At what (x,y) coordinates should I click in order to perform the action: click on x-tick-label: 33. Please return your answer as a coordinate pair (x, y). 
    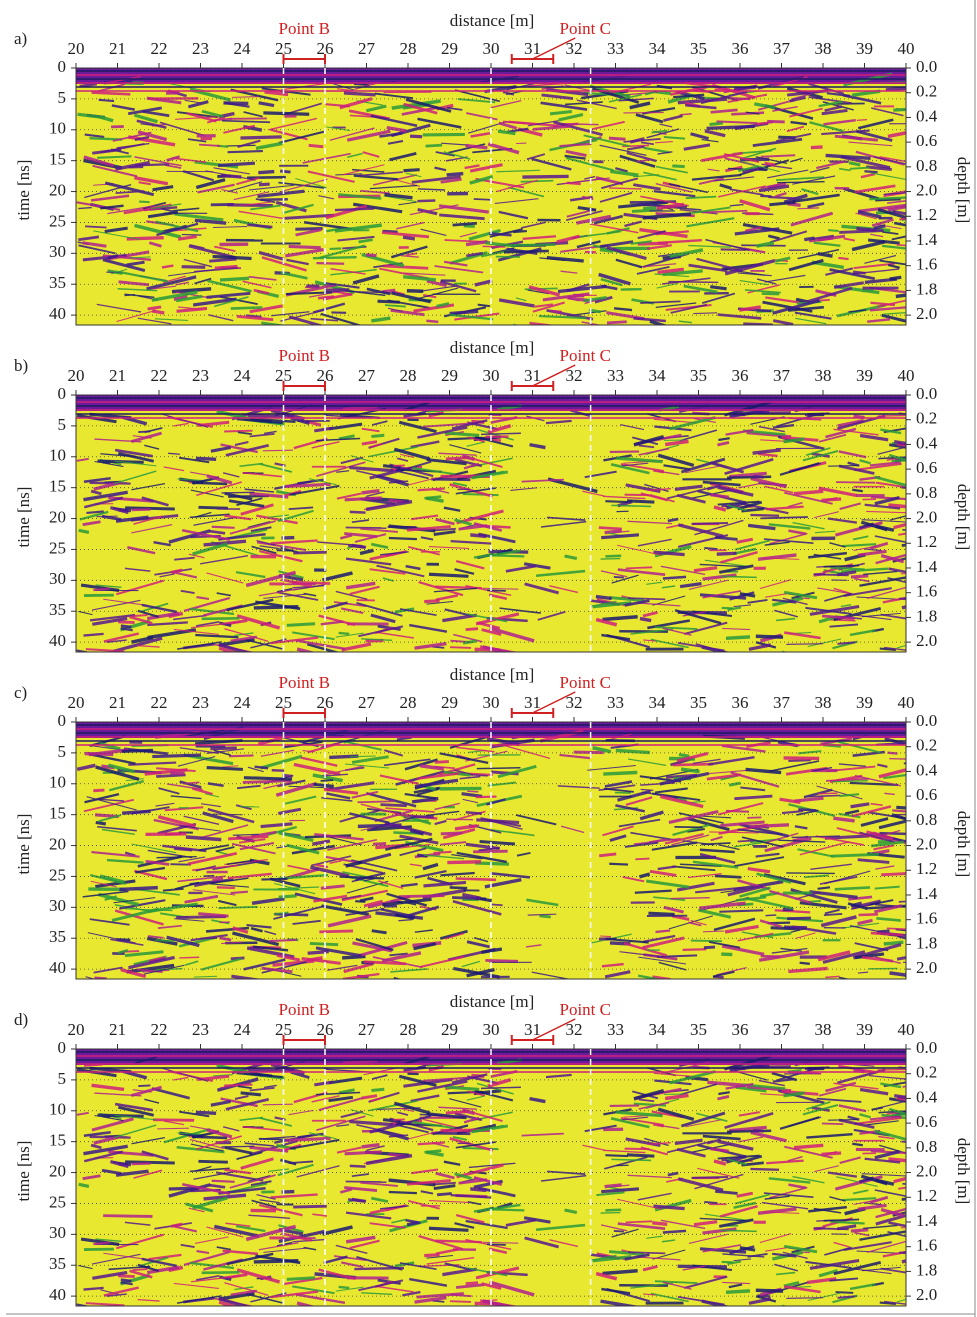
    Looking at the image, I should click on (615, 375).